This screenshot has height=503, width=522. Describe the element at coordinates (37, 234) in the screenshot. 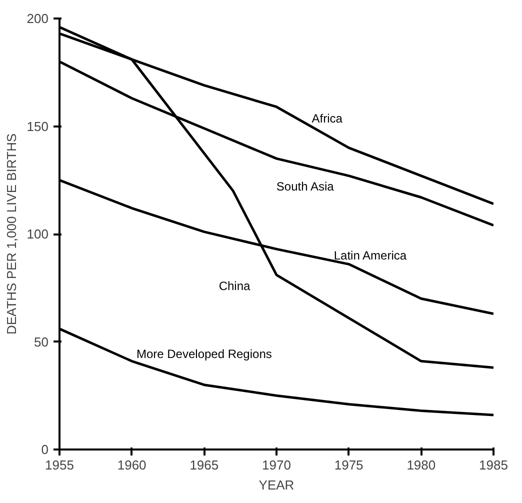

I see `y-tick-label: 100` at that location.